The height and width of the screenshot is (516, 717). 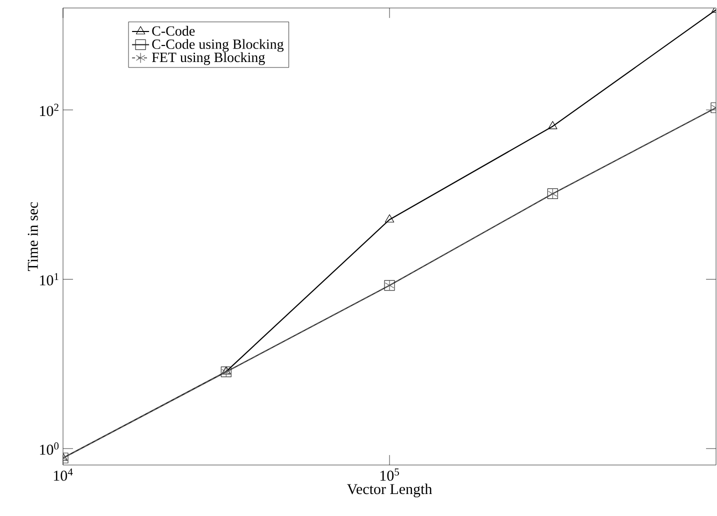 I want to click on legend-label: FET using Blocking, so click(x=208, y=58).